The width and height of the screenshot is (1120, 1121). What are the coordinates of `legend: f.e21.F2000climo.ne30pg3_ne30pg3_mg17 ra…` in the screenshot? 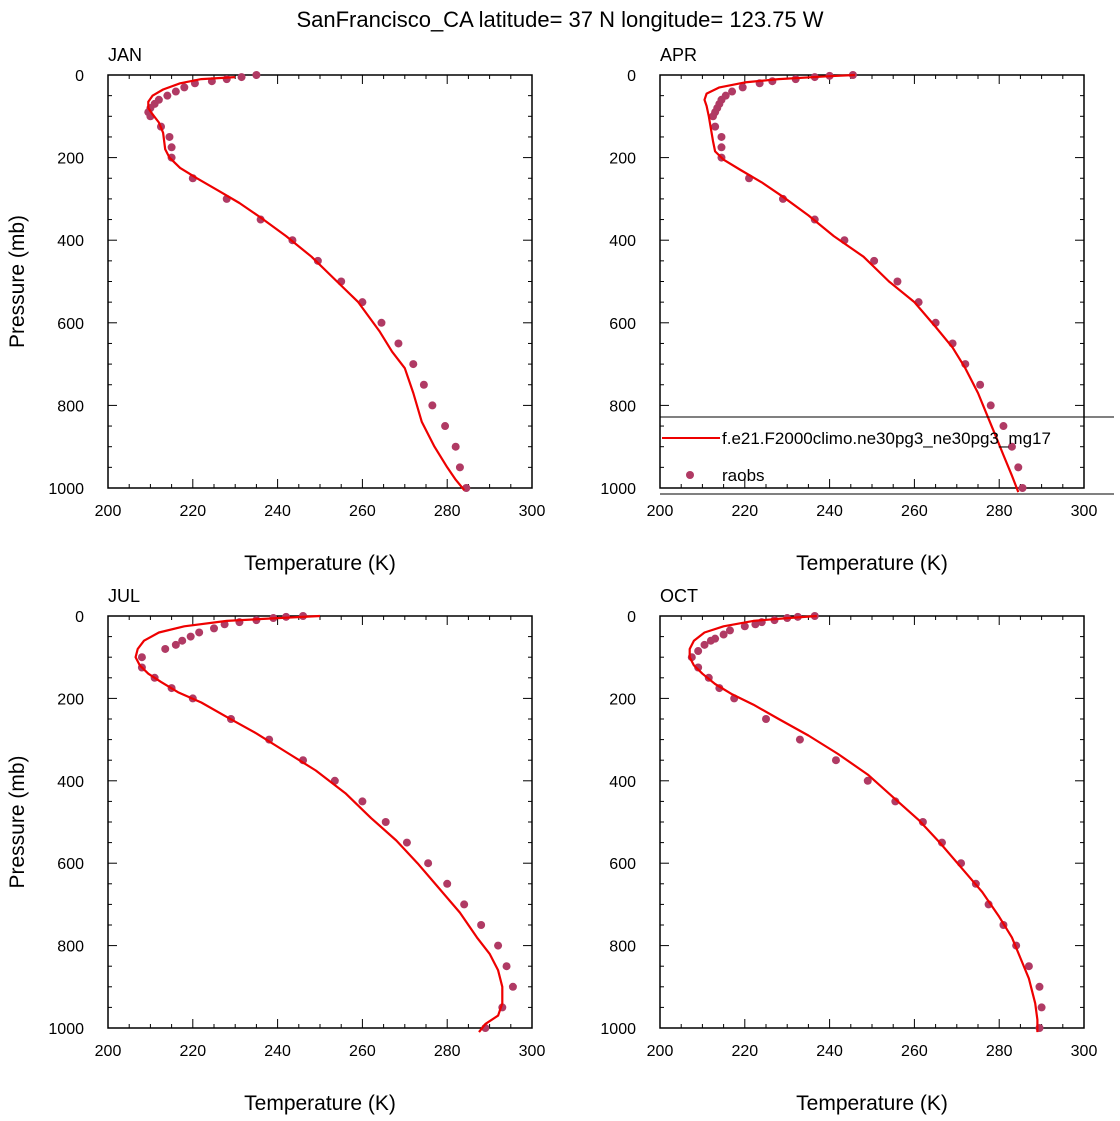 It's located at (887, 455).